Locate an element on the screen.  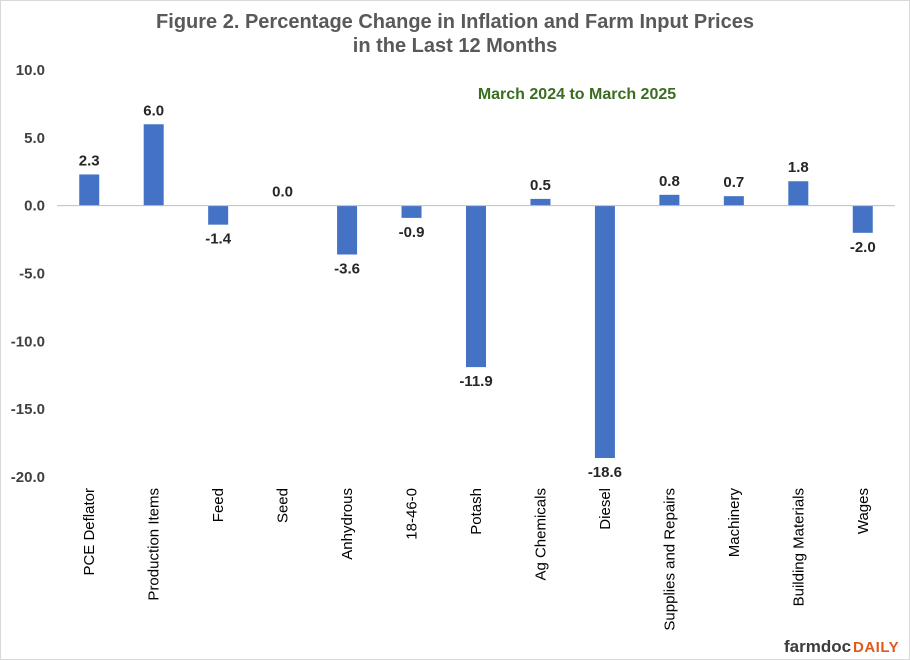
x-tick-label: Anhydrous is located at coordinates (347, 524).